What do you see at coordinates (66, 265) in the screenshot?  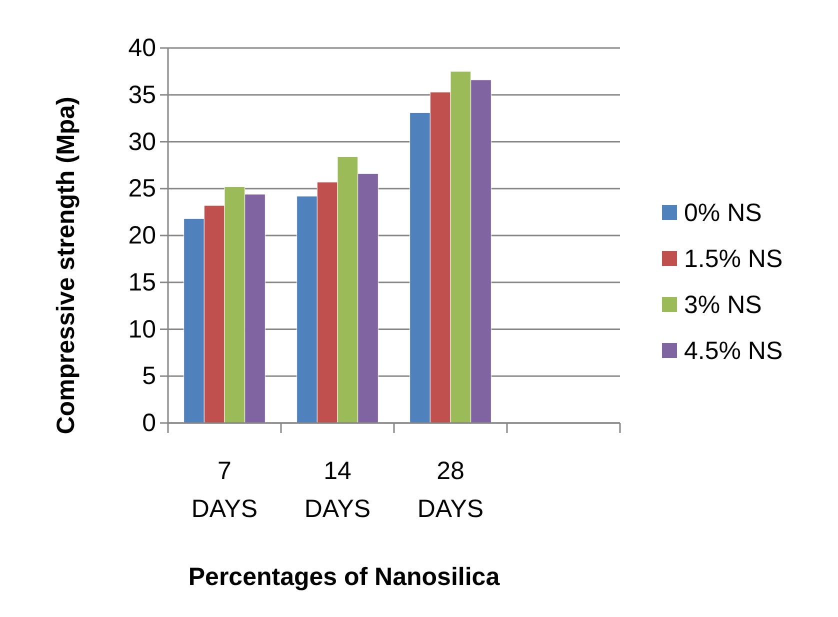 I see `y-axis-title: Compressive strength (Mpa)` at bounding box center [66, 265].